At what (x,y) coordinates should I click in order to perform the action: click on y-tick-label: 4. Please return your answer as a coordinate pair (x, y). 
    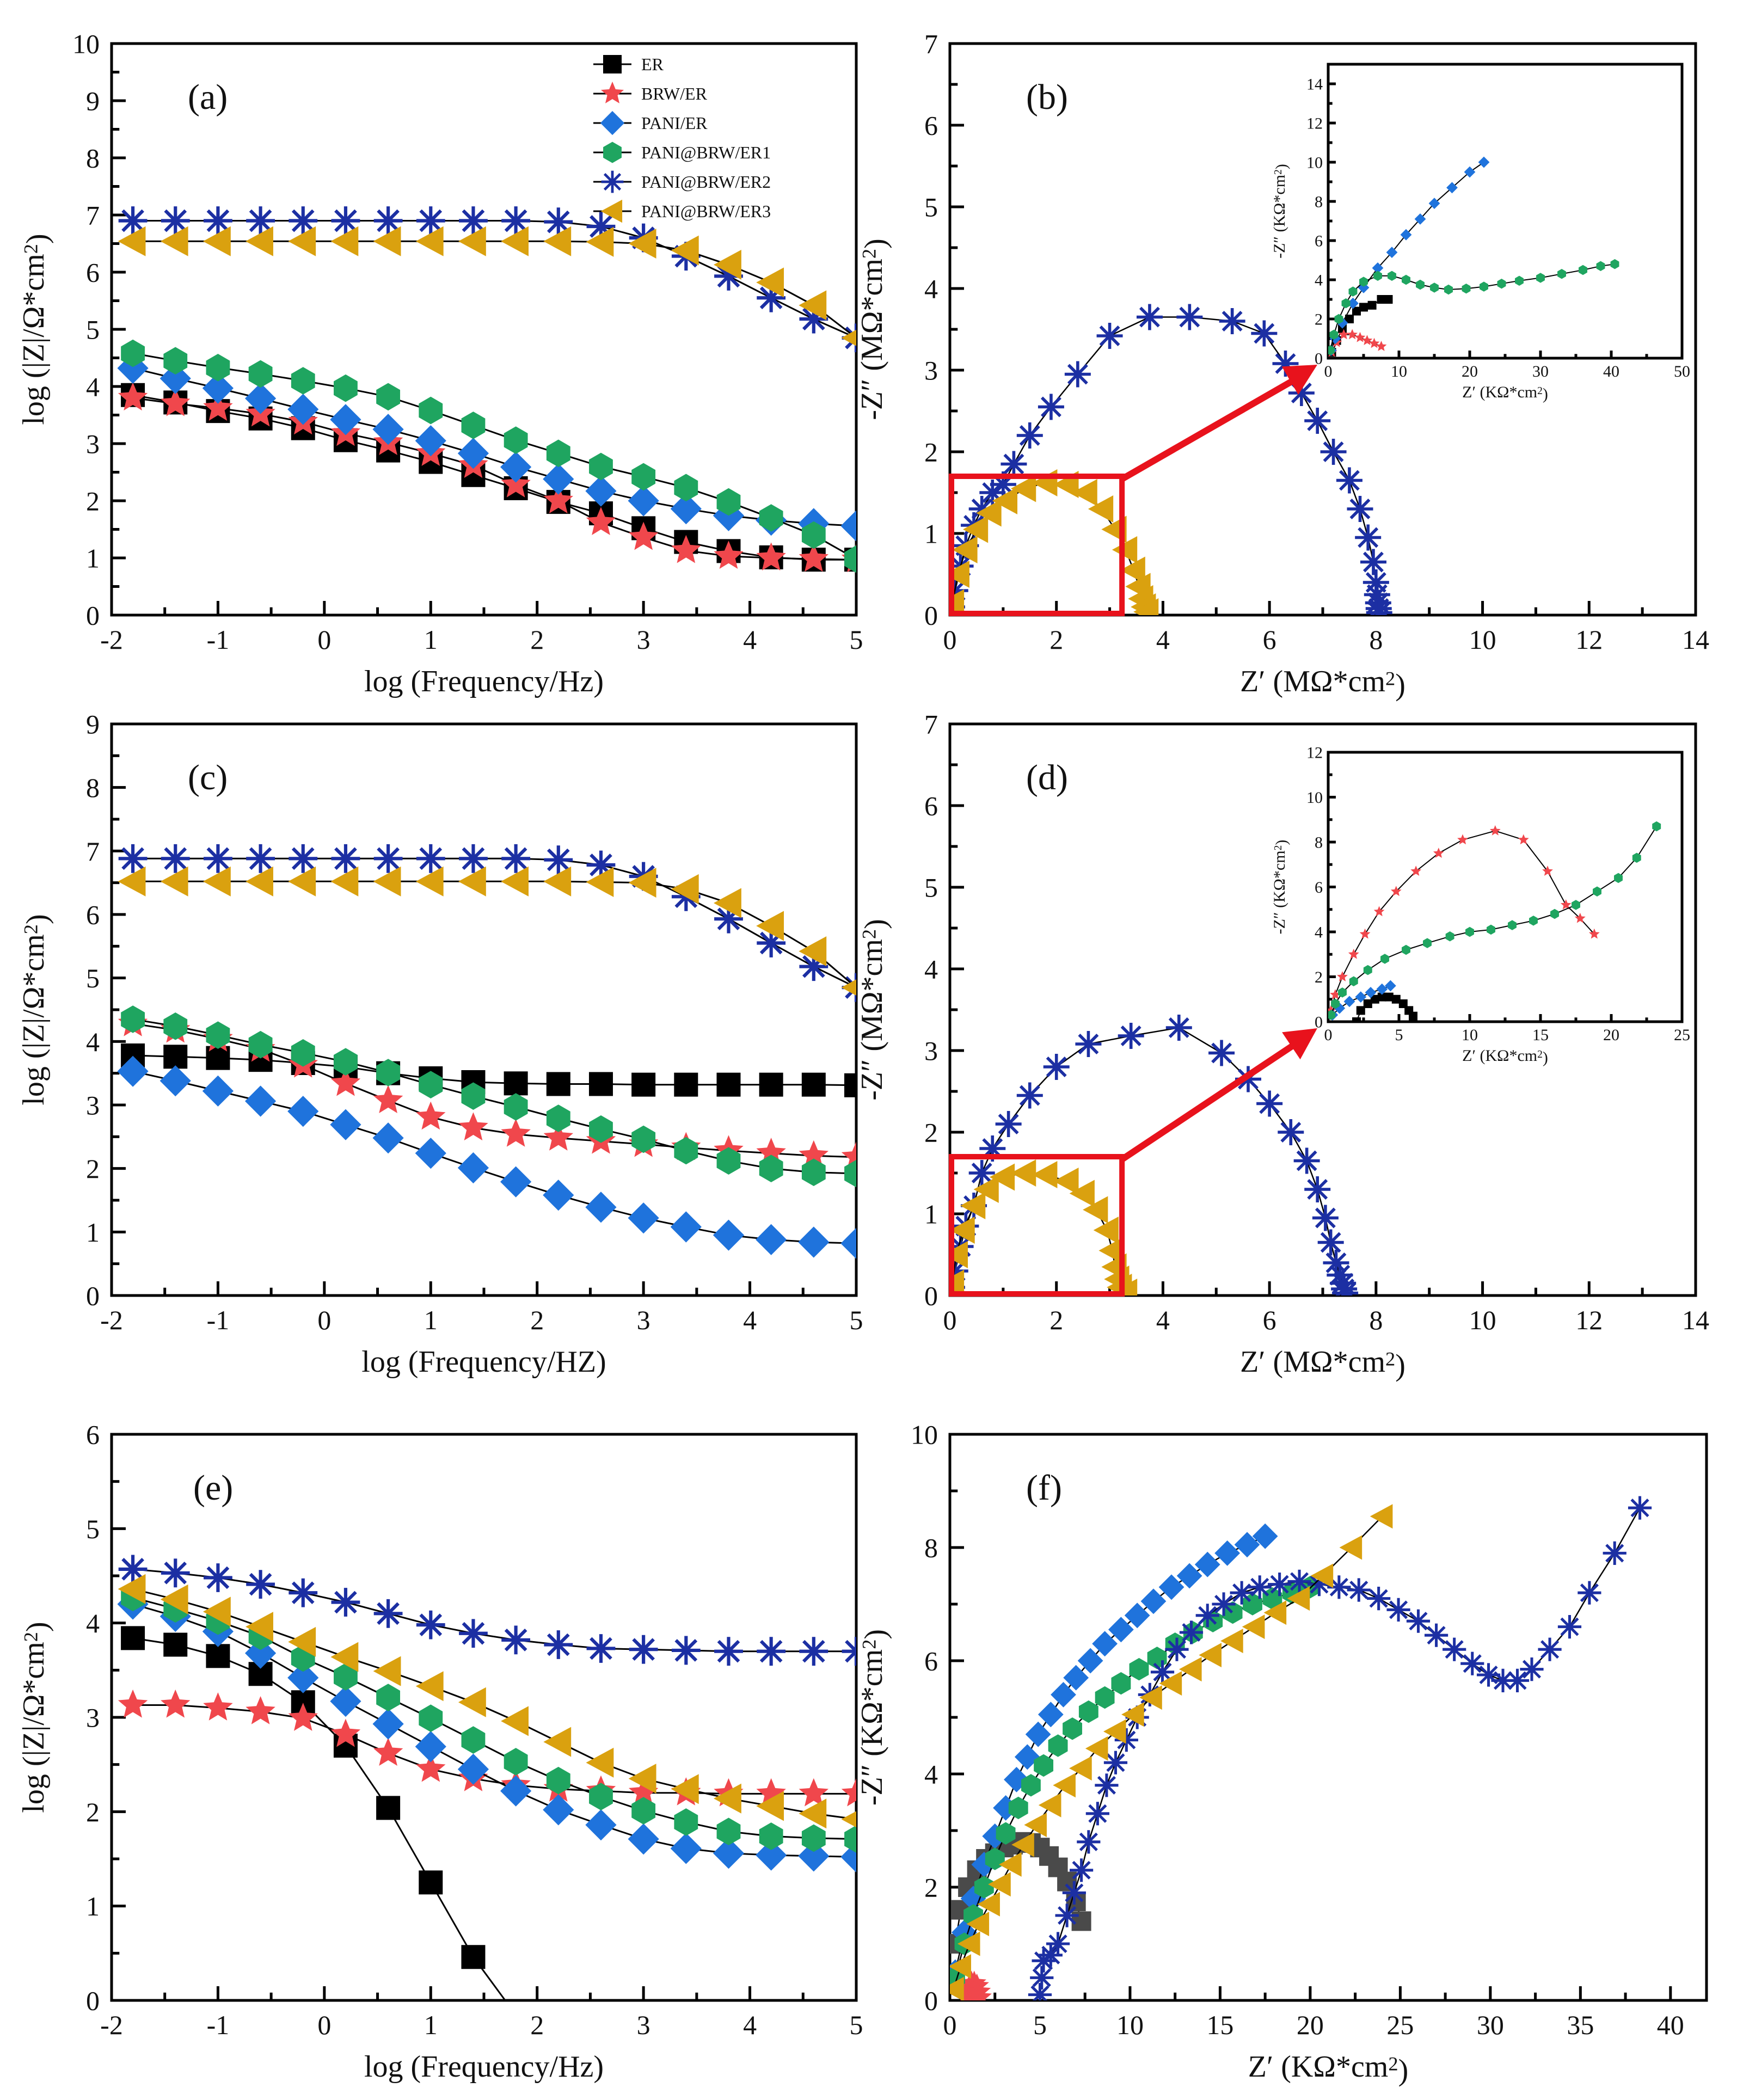
    Looking at the image, I should click on (931, 1774).